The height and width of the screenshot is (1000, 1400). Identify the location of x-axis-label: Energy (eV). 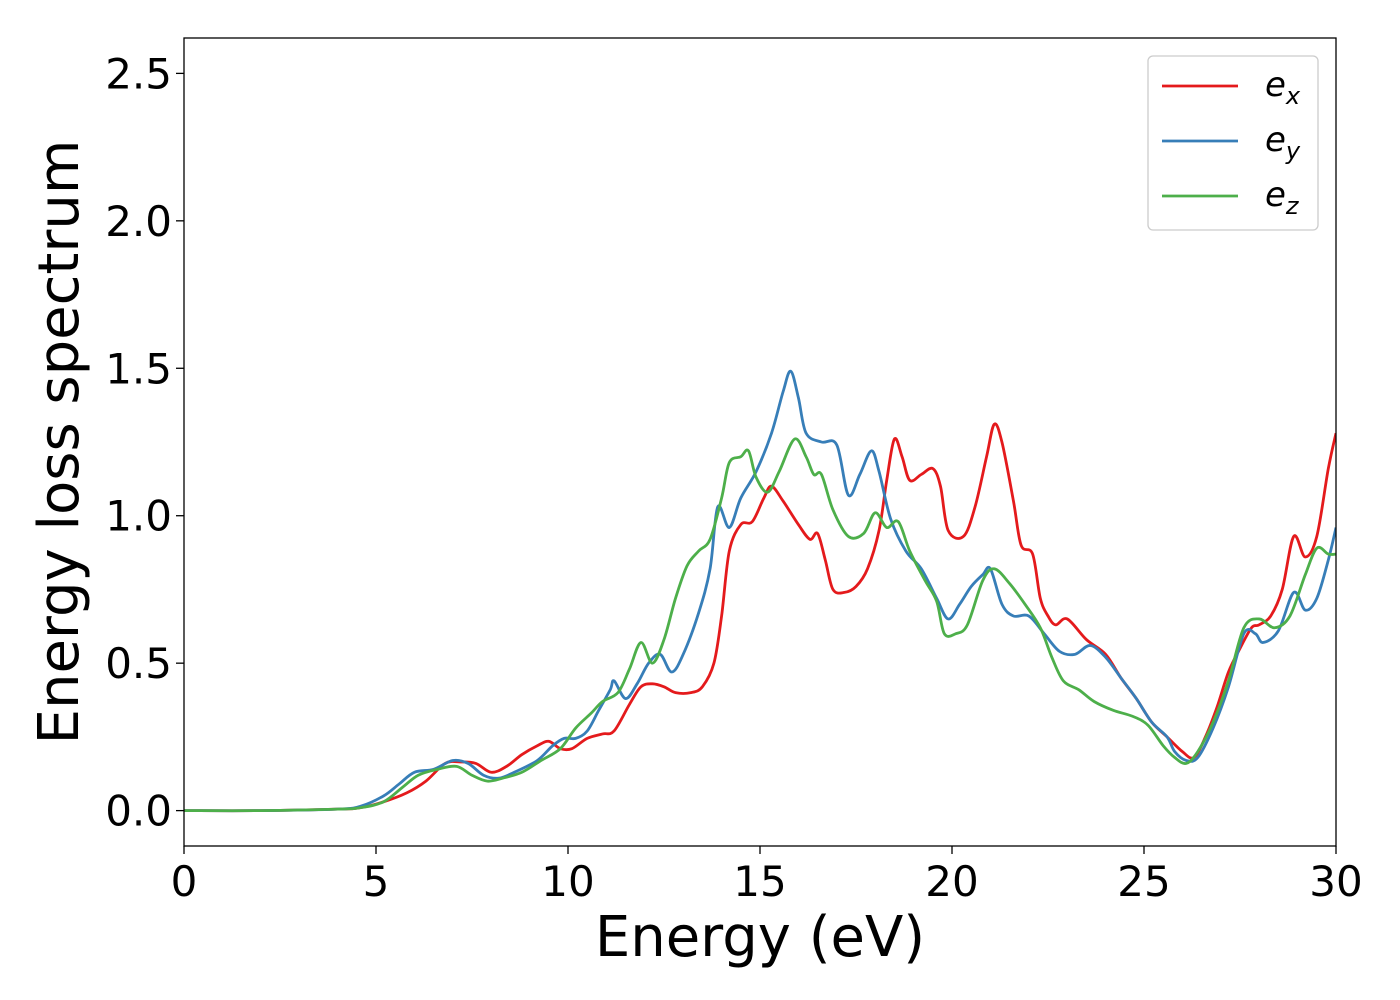
(760, 937).